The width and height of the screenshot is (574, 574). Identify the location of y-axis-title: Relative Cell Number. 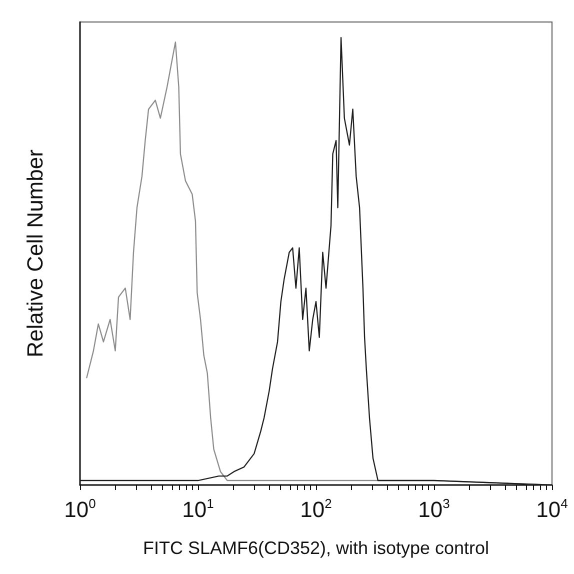
(35, 254).